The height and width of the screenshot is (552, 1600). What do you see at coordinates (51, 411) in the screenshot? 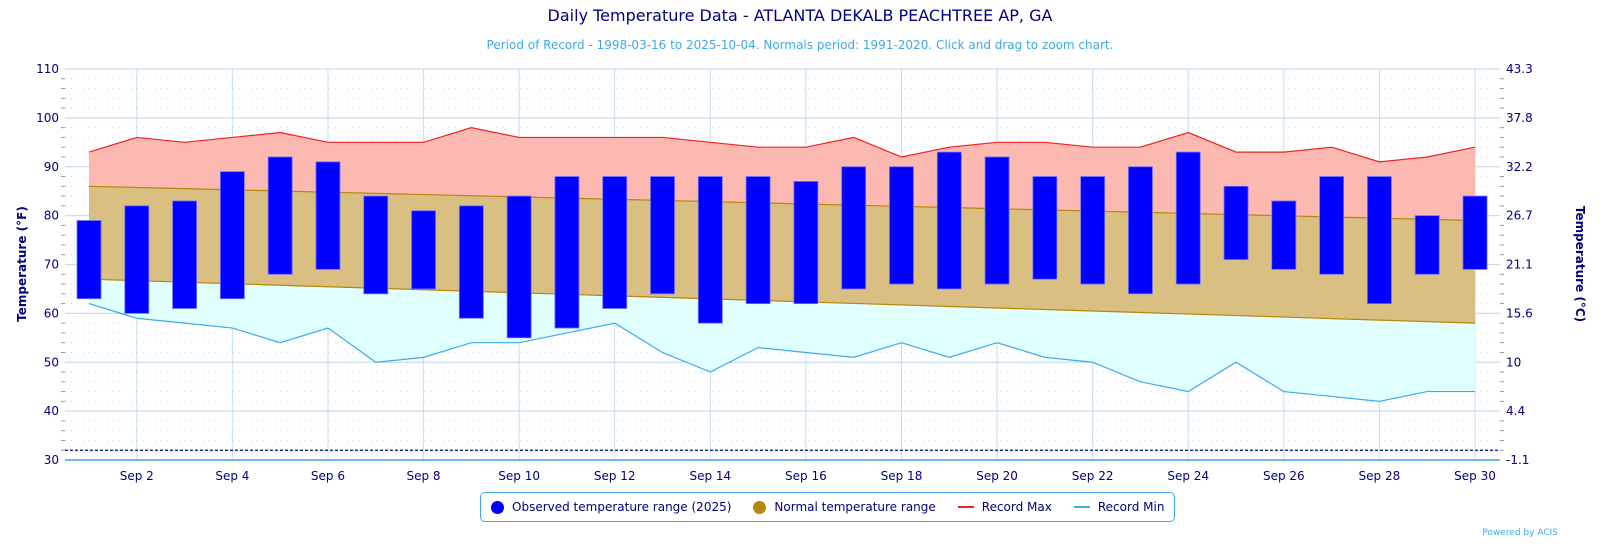
I see `y-tick-label-left: 40` at bounding box center [51, 411].